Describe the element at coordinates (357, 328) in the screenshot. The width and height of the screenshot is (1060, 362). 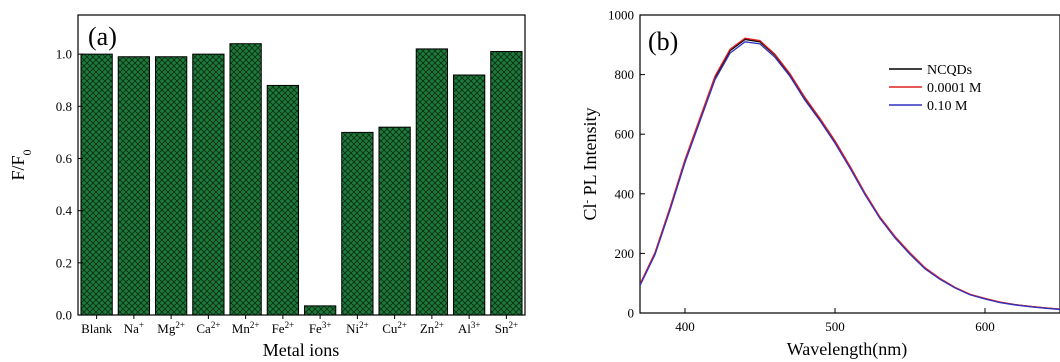
I see `x-tick-label: Ni2+` at that location.